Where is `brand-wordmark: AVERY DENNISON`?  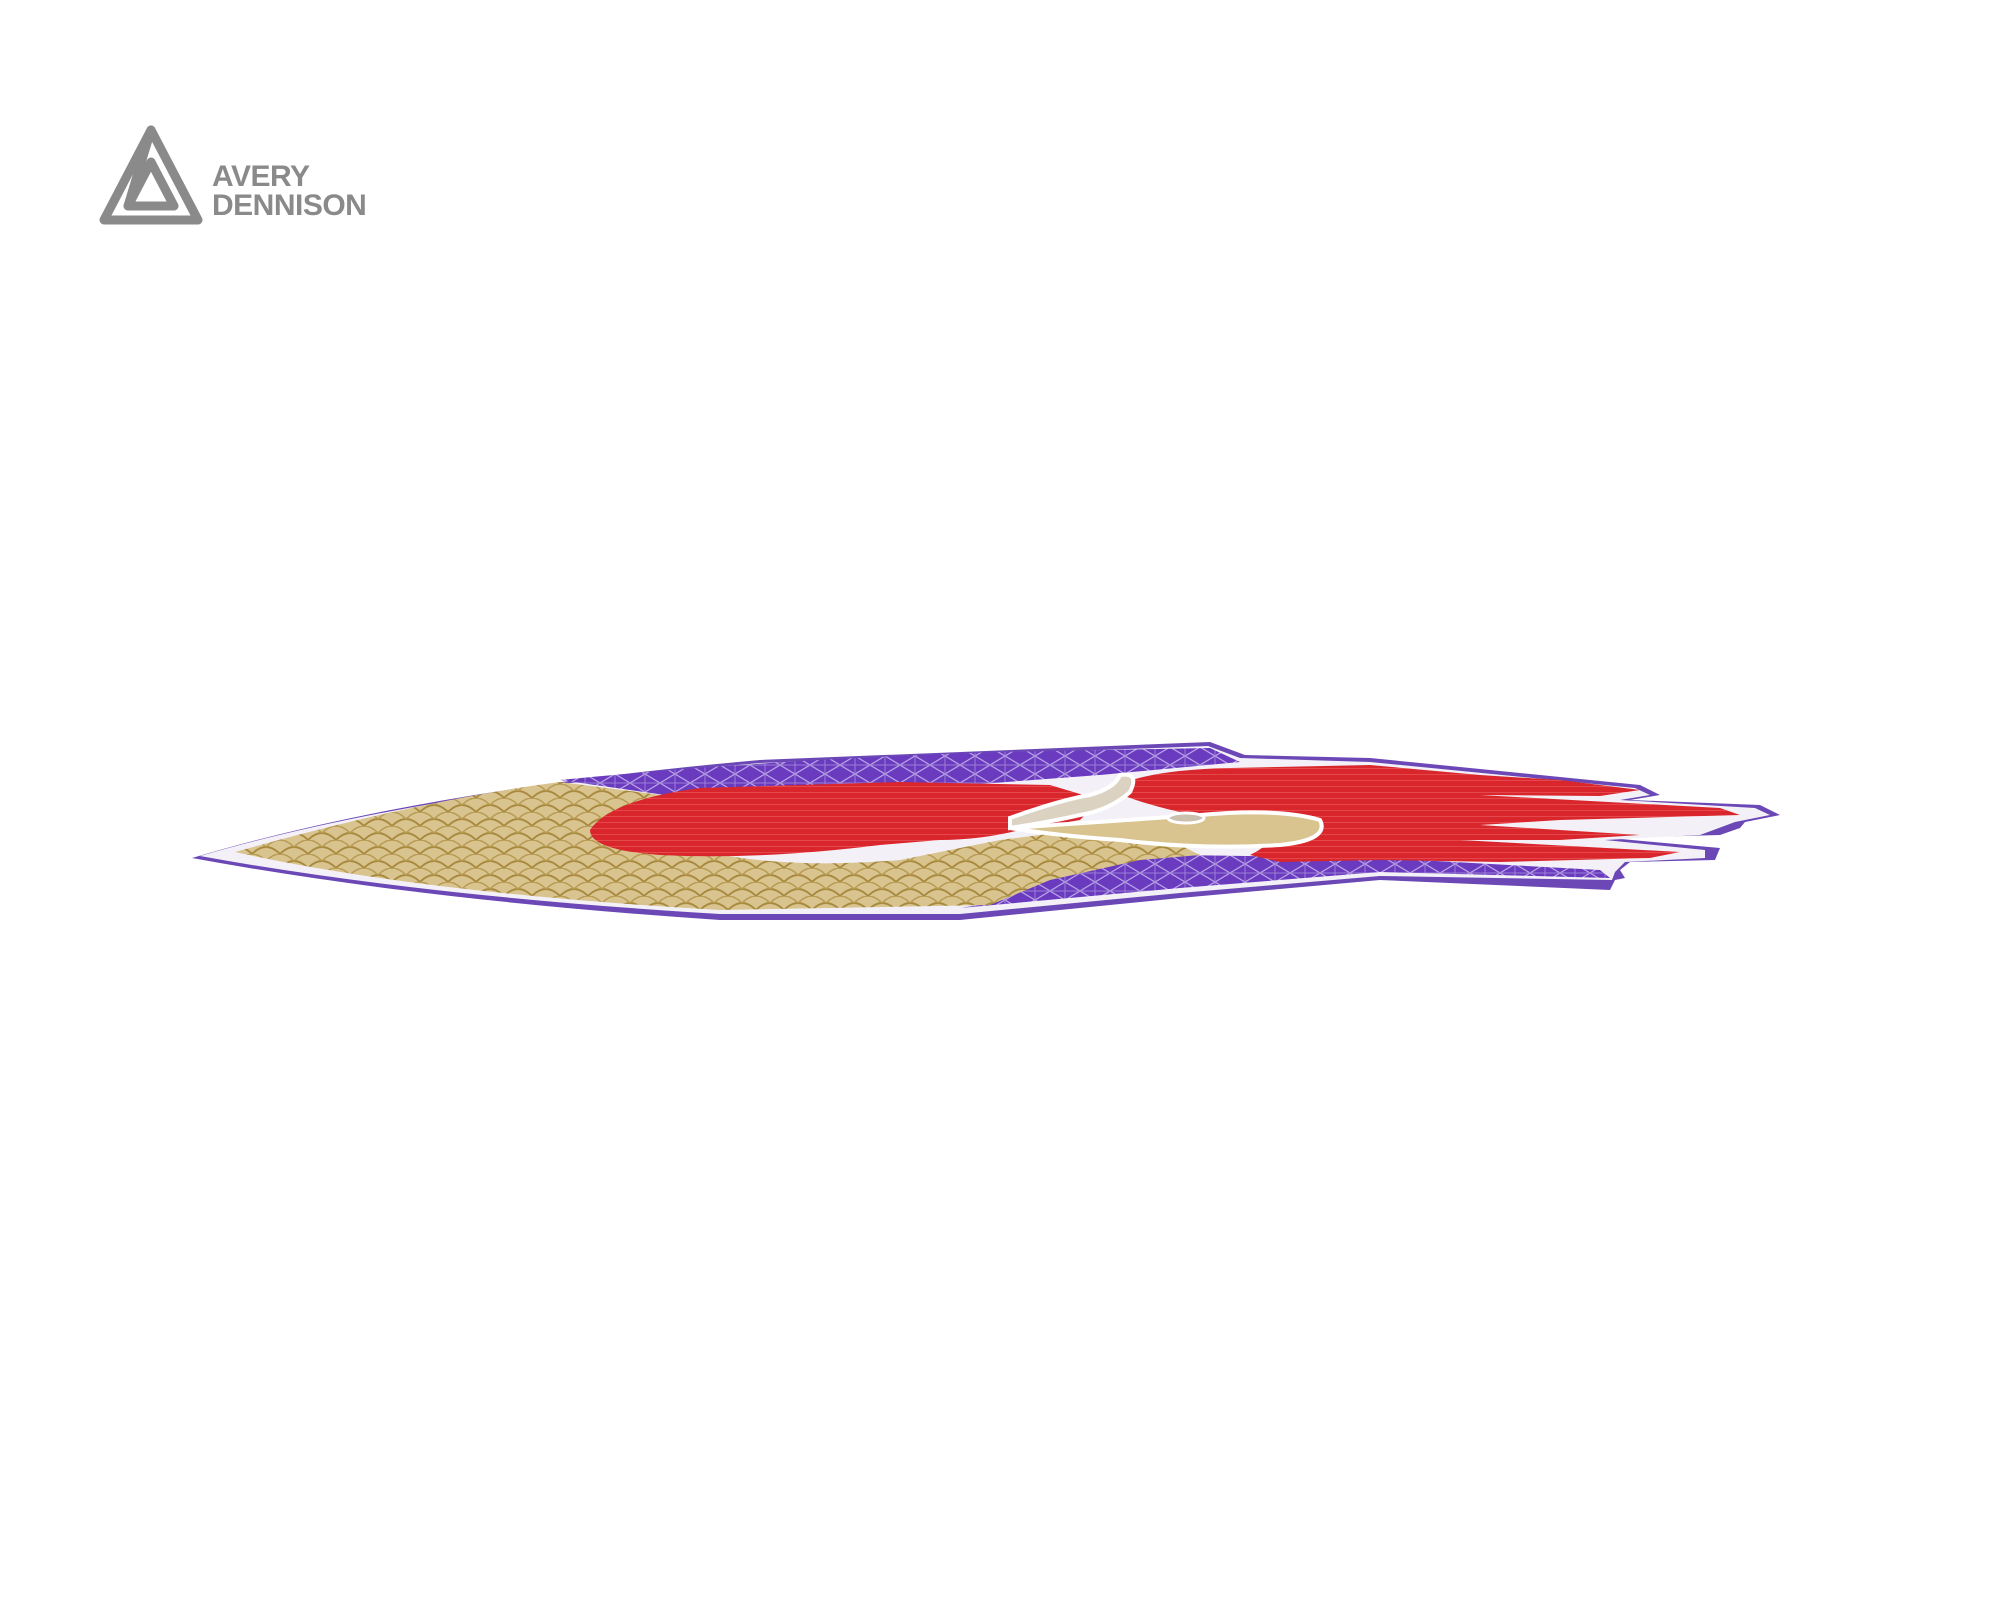 brand-wordmark: AVERY DENNISON is located at coordinates (289, 191).